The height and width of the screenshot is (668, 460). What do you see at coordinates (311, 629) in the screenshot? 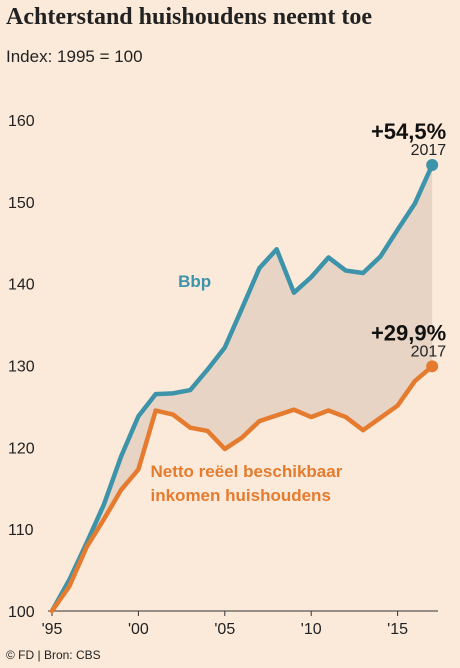
I see `x-tick-label-2010: '10` at bounding box center [311, 629].